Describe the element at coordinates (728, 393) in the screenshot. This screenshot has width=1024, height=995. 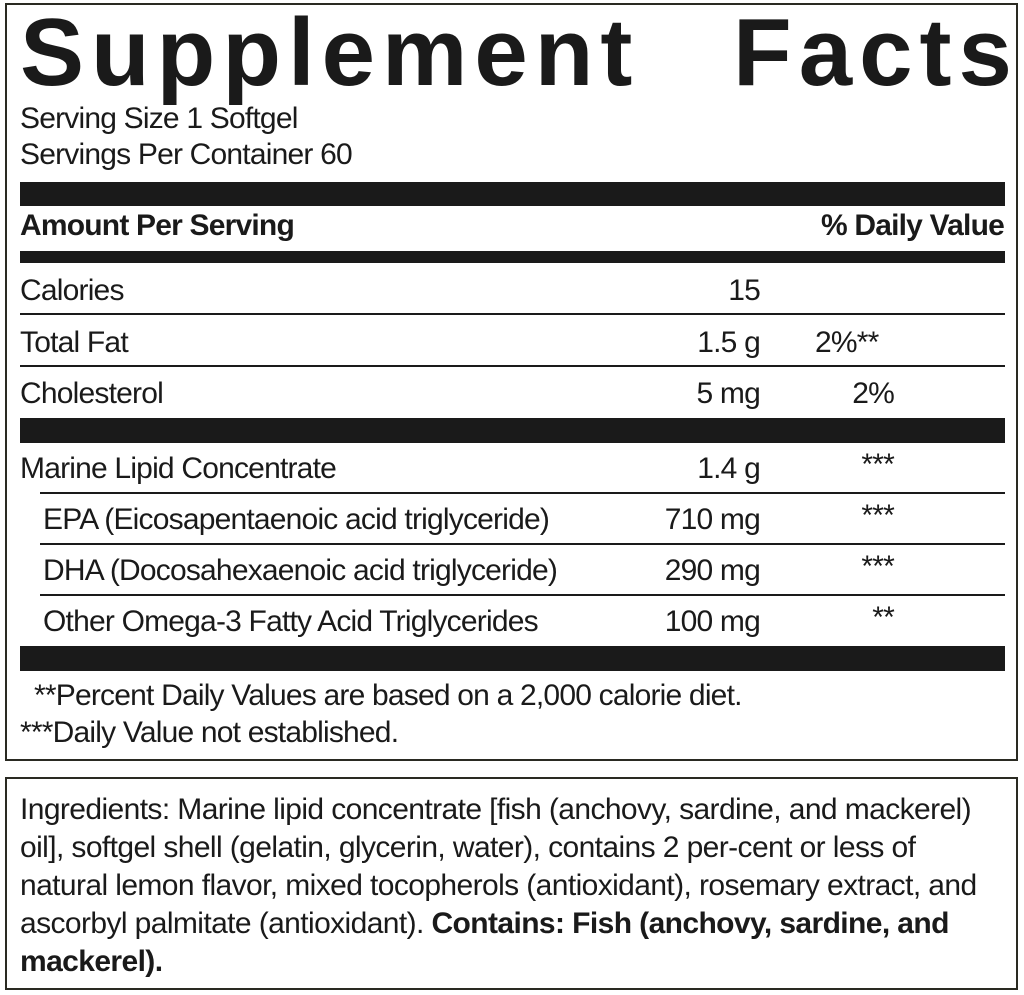
I see `row-amount: 5 mg` at that location.